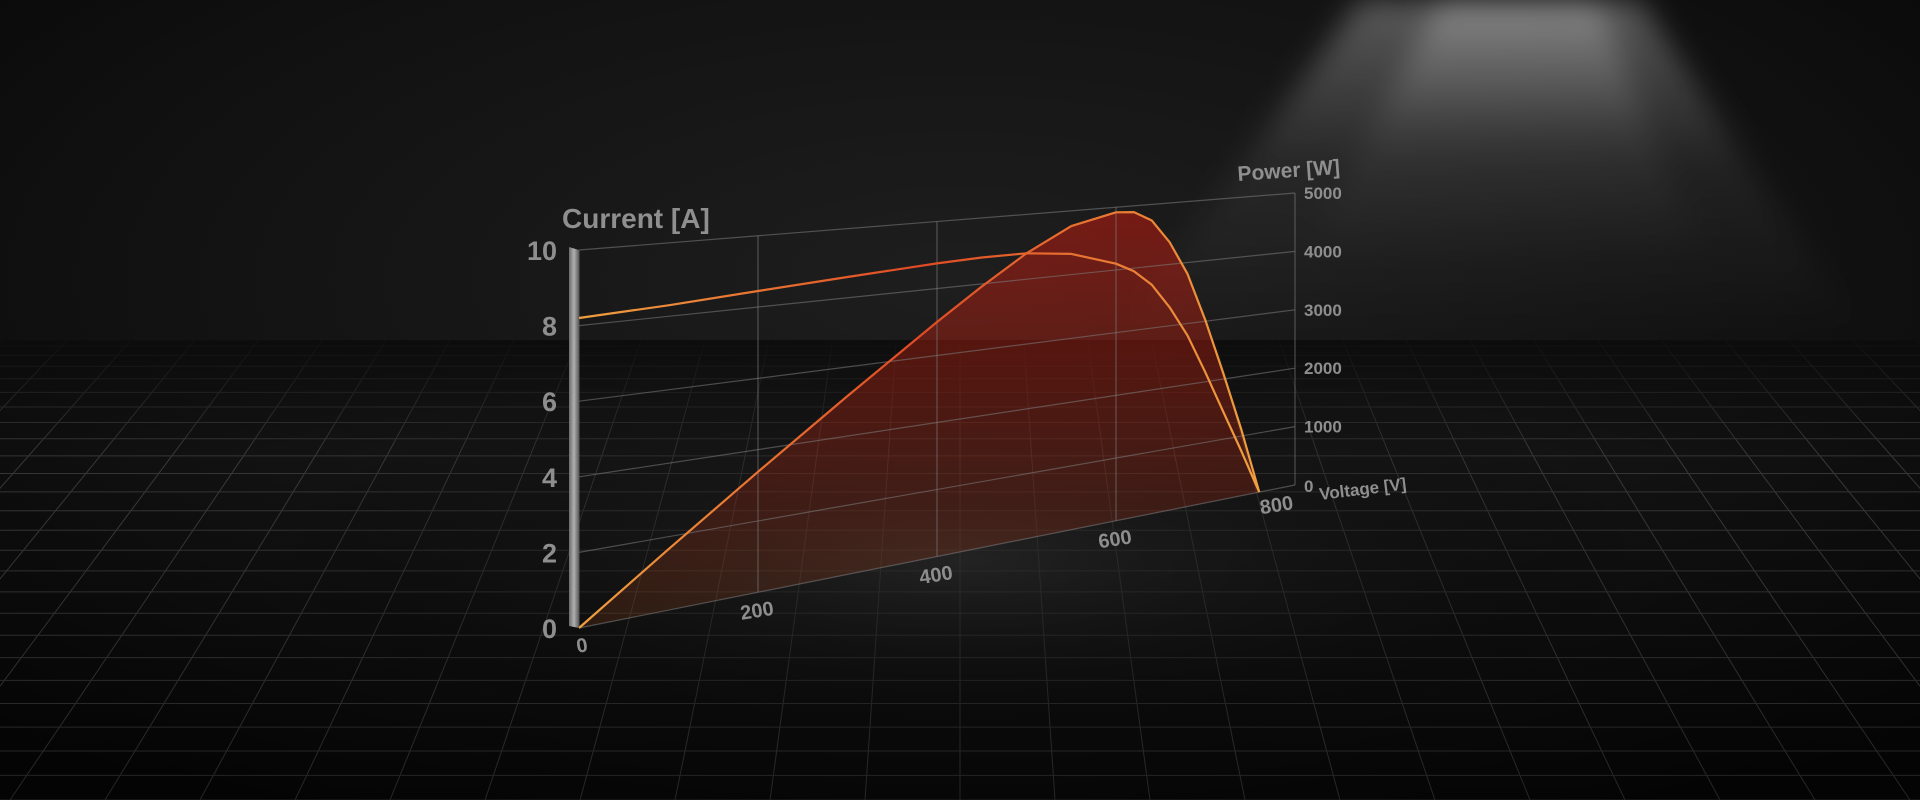  Describe the element at coordinates (549, 629) in the screenshot. I see `y-left-tick-label: 0` at that location.